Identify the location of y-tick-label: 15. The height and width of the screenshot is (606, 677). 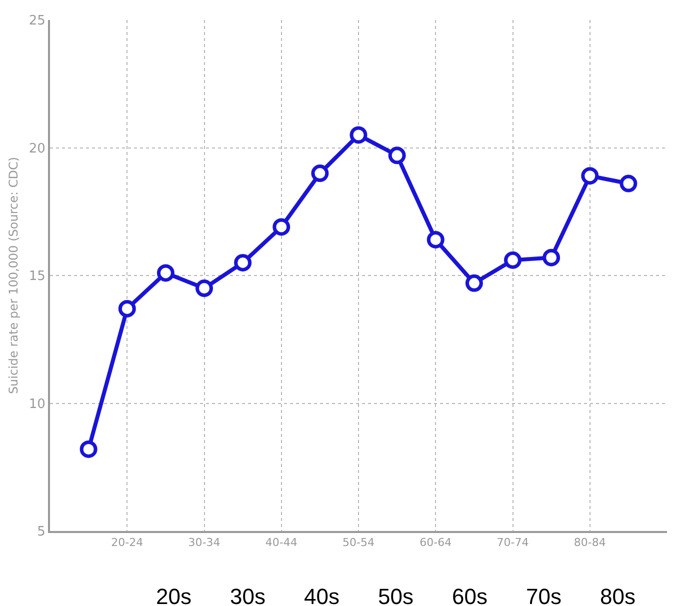
(37, 276).